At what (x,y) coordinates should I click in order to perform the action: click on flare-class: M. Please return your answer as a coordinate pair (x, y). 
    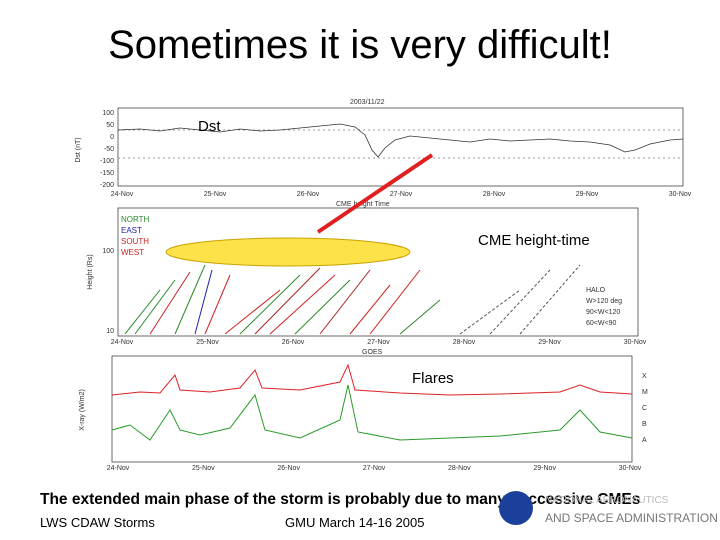
    Looking at the image, I should click on (645, 392).